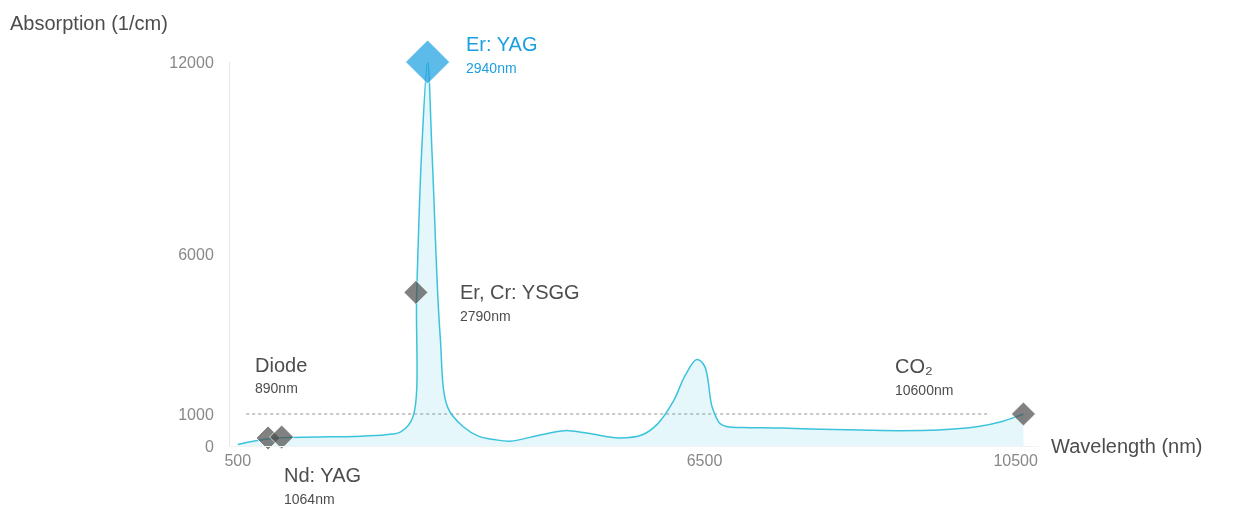  I want to click on text: Er: YAG, so click(502, 44).